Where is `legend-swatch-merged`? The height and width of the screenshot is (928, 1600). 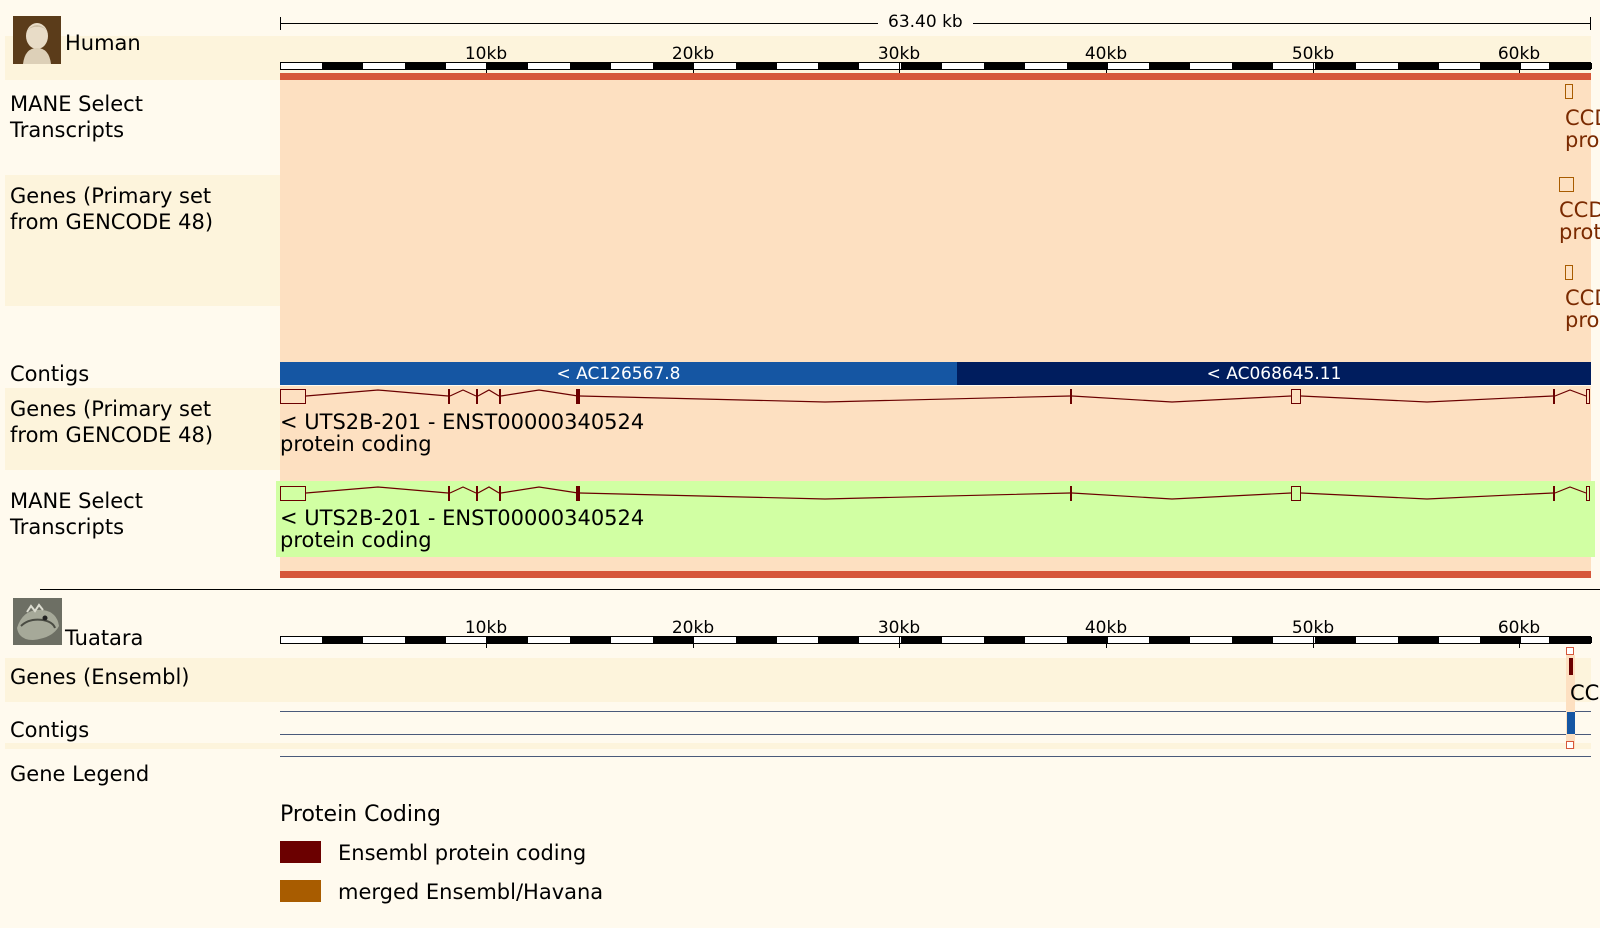
legend-swatch-merged is located at coordinates (300, 891).